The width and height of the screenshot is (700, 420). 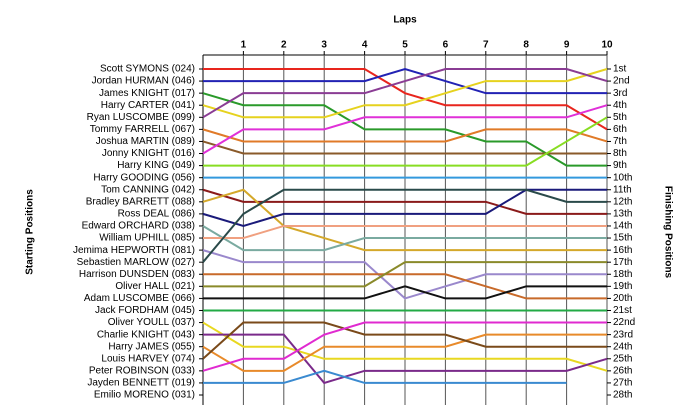 What do you see at coordinates (567, 45) in the screenshot?
I see `x-tick-label: 9` at bounding box center [567, 45].